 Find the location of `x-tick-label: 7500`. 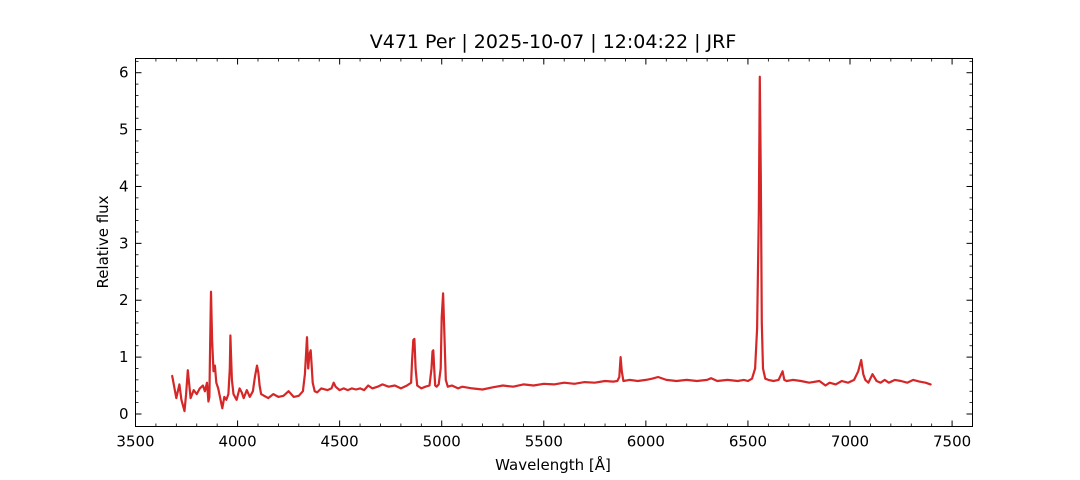

x-tick-label: 7500 is located at coordinates (952, 442).